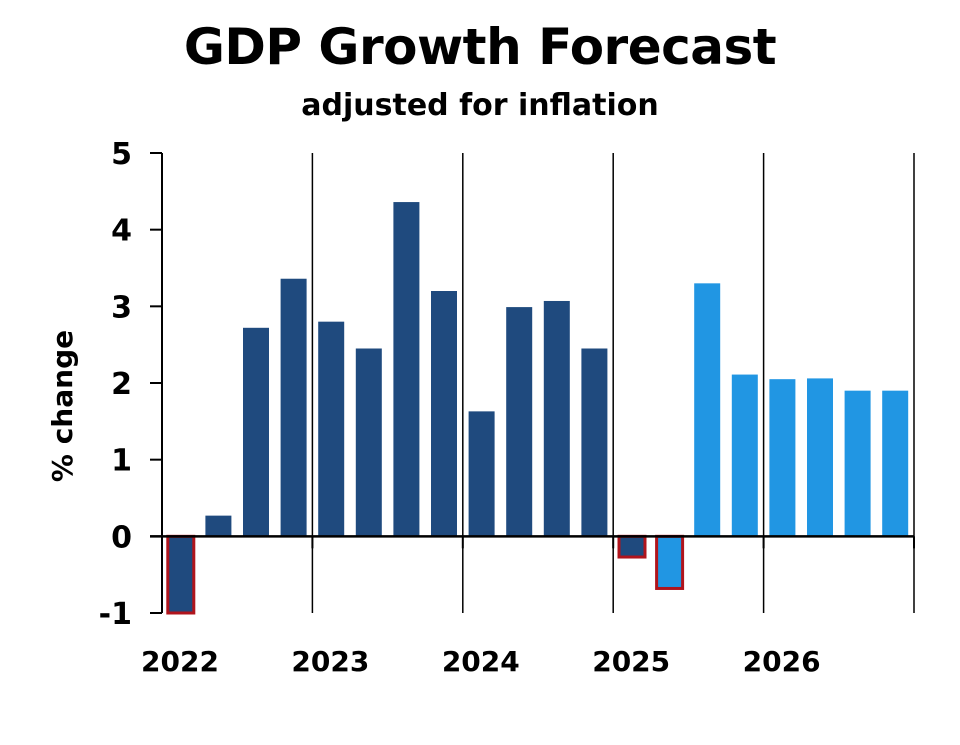  What do you see at coordinates (330, 661) in the screenshot?
I see `x-tick-label: 2023` at bounding box center [330, 661].